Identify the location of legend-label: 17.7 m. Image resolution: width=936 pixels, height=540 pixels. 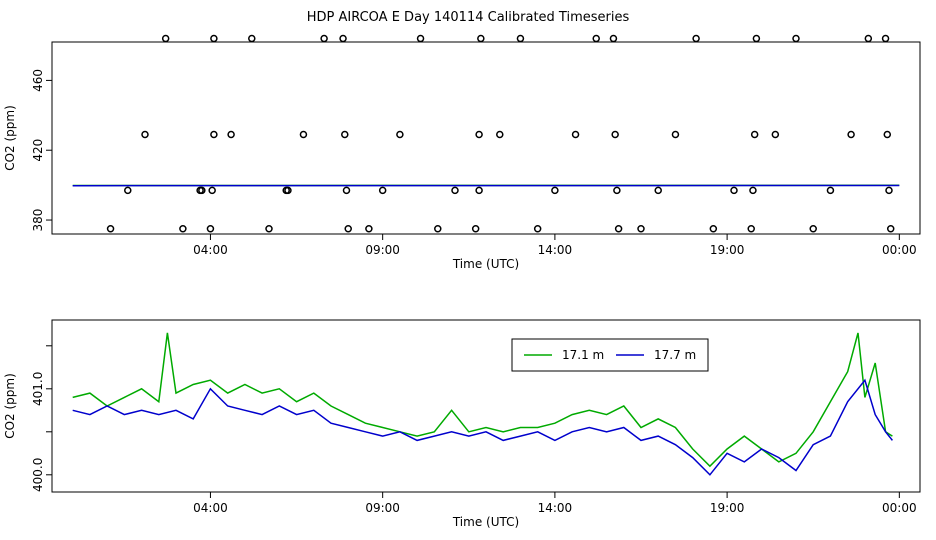
(675, 355).